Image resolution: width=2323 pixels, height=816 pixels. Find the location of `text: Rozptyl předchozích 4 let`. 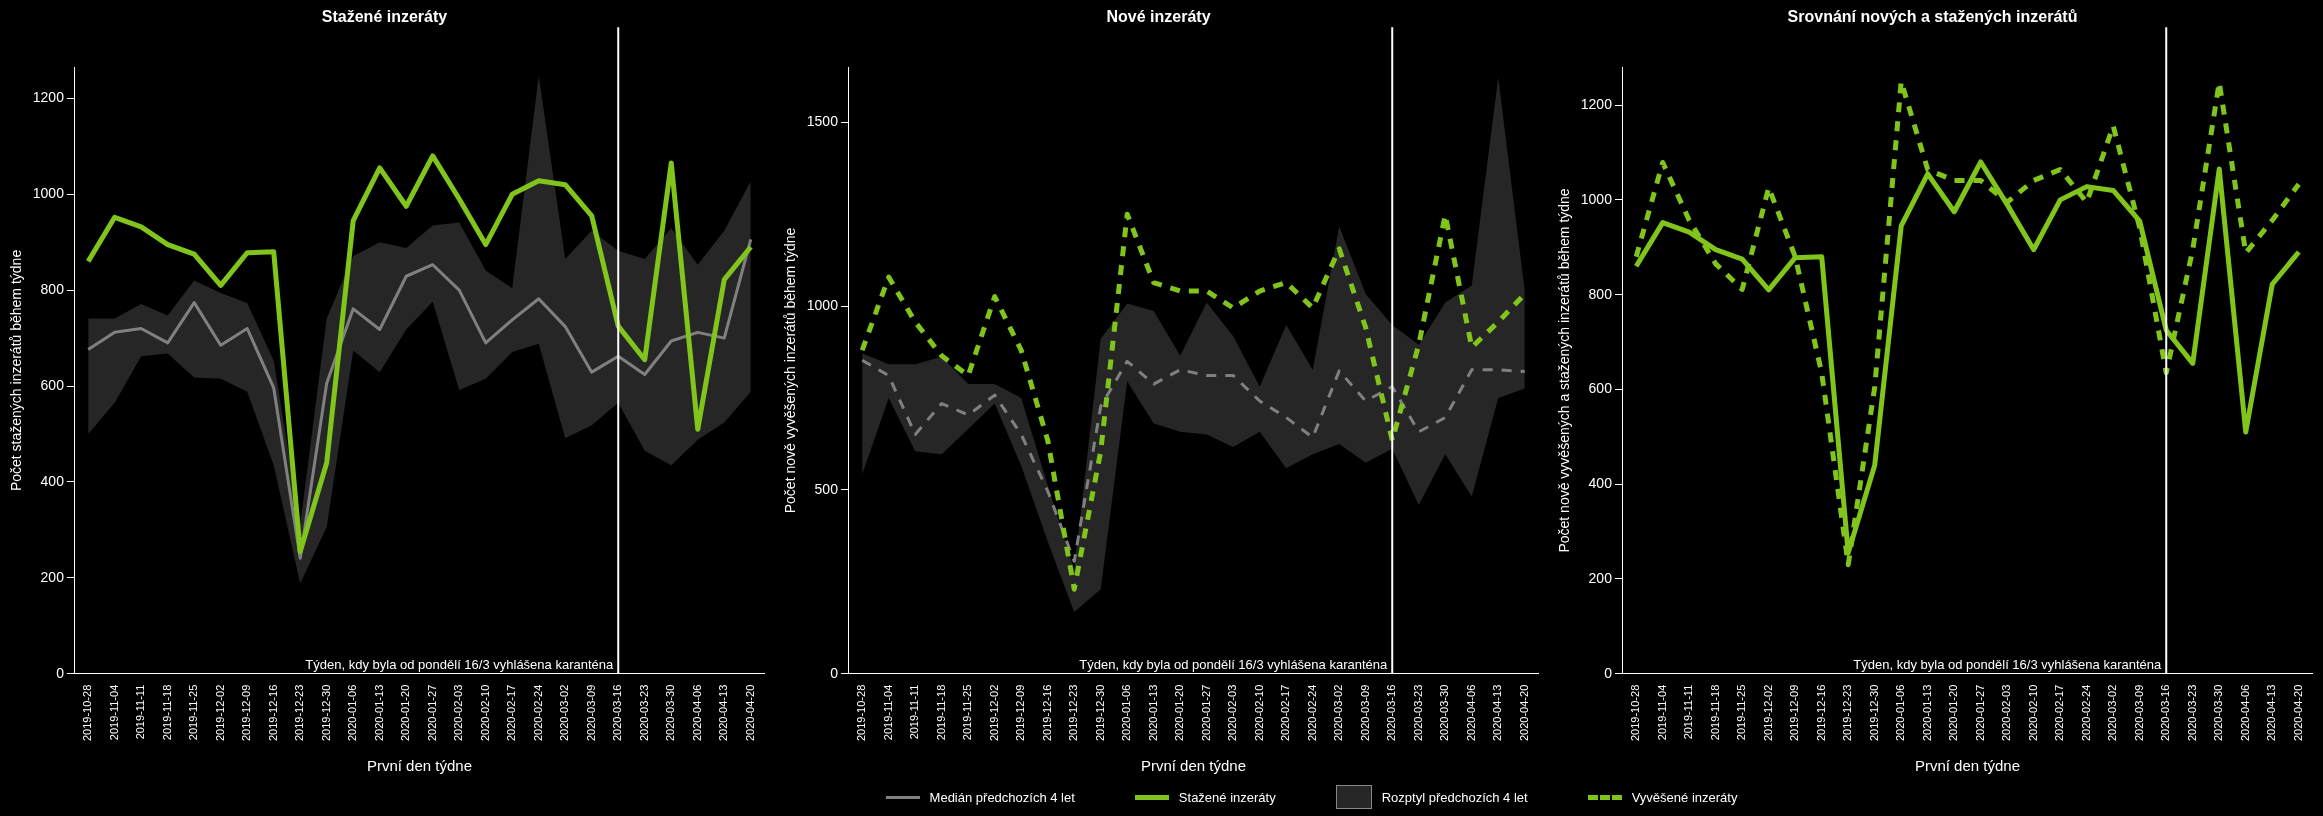

text: Rozptyl předchozích 4 let is located at coordinates (1454, 797).